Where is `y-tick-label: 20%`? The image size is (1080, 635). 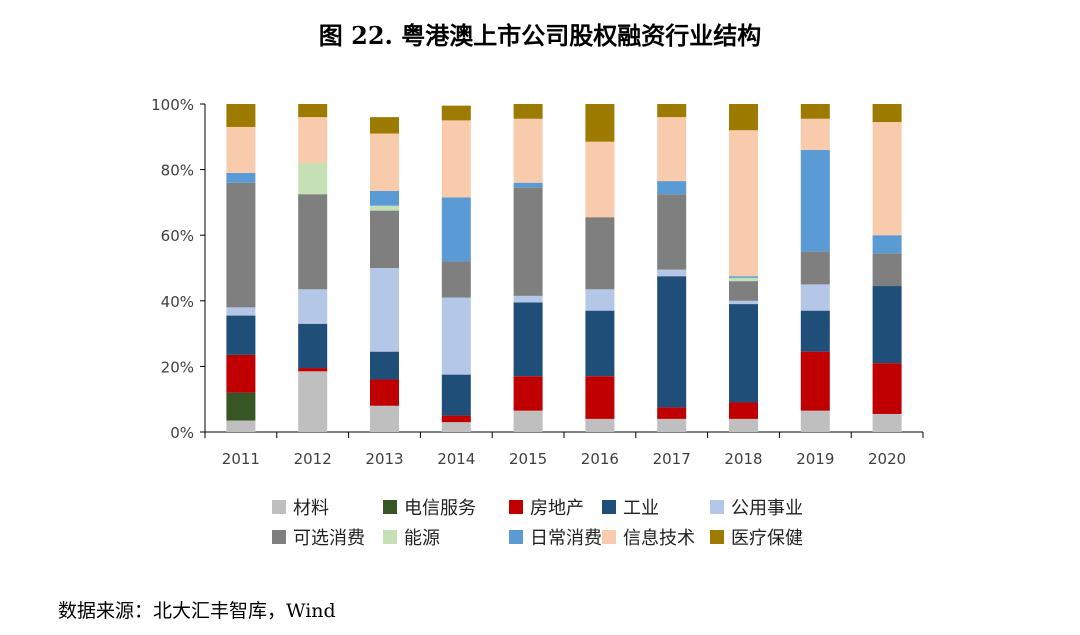
y-tick-label: 20% is located at coordinates (177, 367).